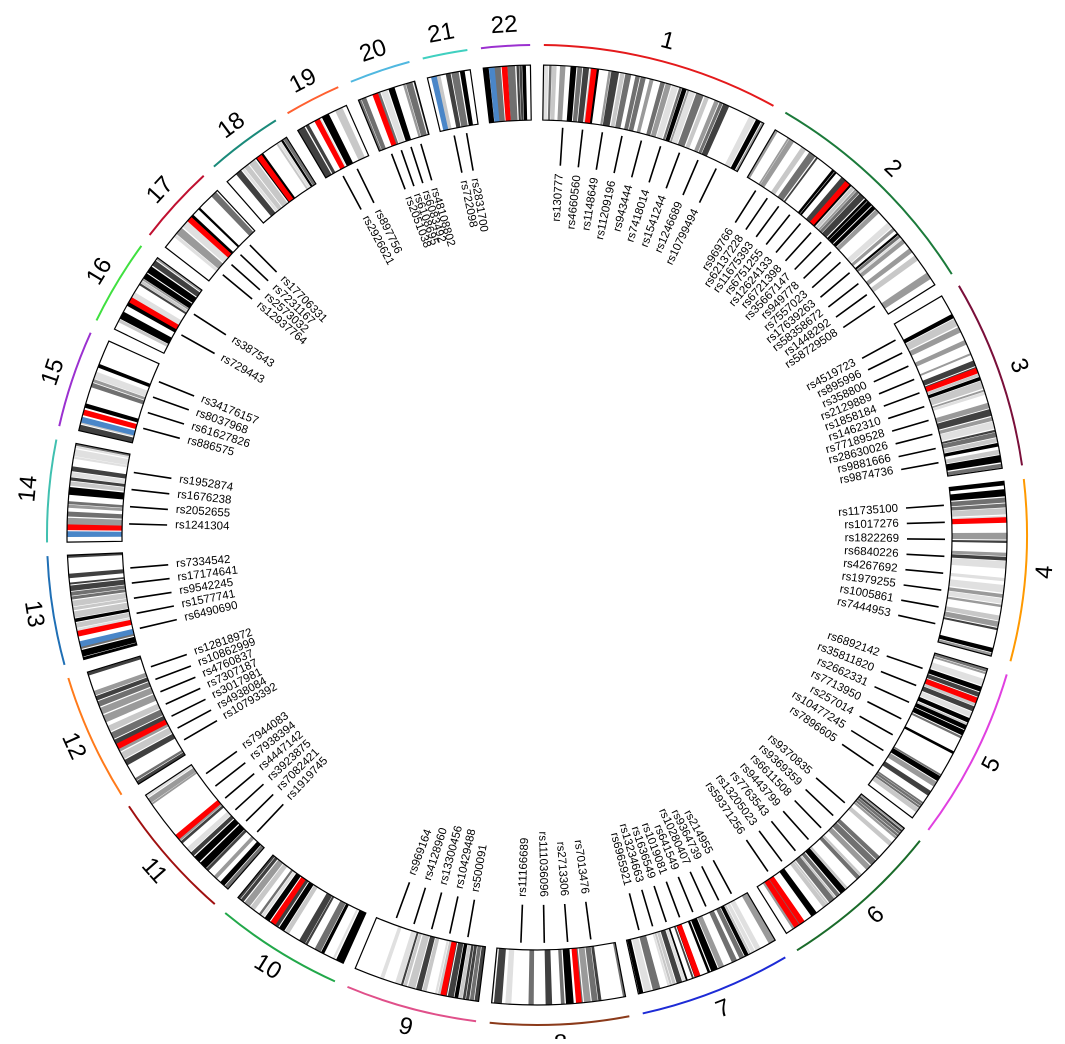 The height and width of the screenshot is (1044, 1065). What do you see at coordinates (99, 271) in the screenshot?
I see `chr-label-16: 16` at bounding box center [99, 271].